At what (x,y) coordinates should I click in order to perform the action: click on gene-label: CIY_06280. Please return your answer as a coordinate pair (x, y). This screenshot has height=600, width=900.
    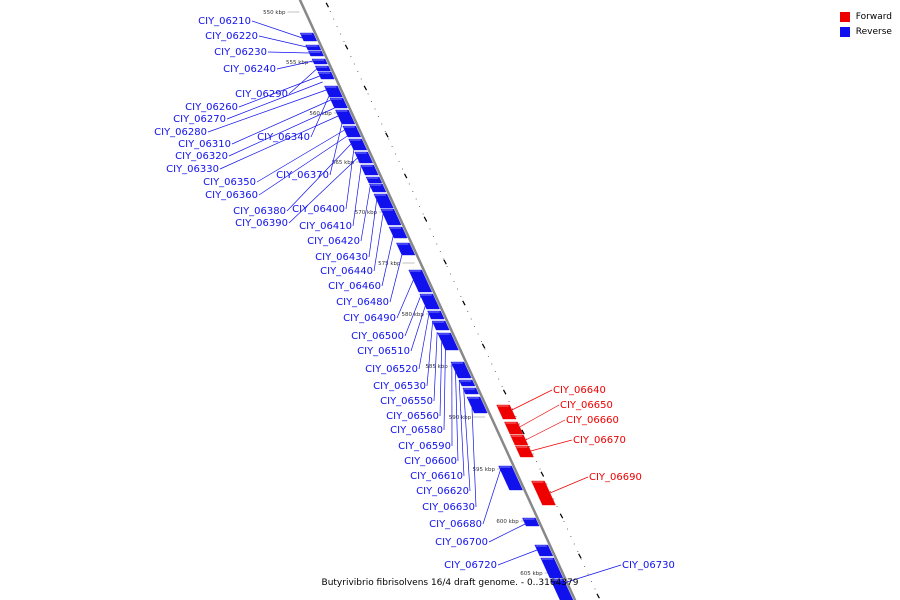
    Looking at the image, I should click on (180, 132).